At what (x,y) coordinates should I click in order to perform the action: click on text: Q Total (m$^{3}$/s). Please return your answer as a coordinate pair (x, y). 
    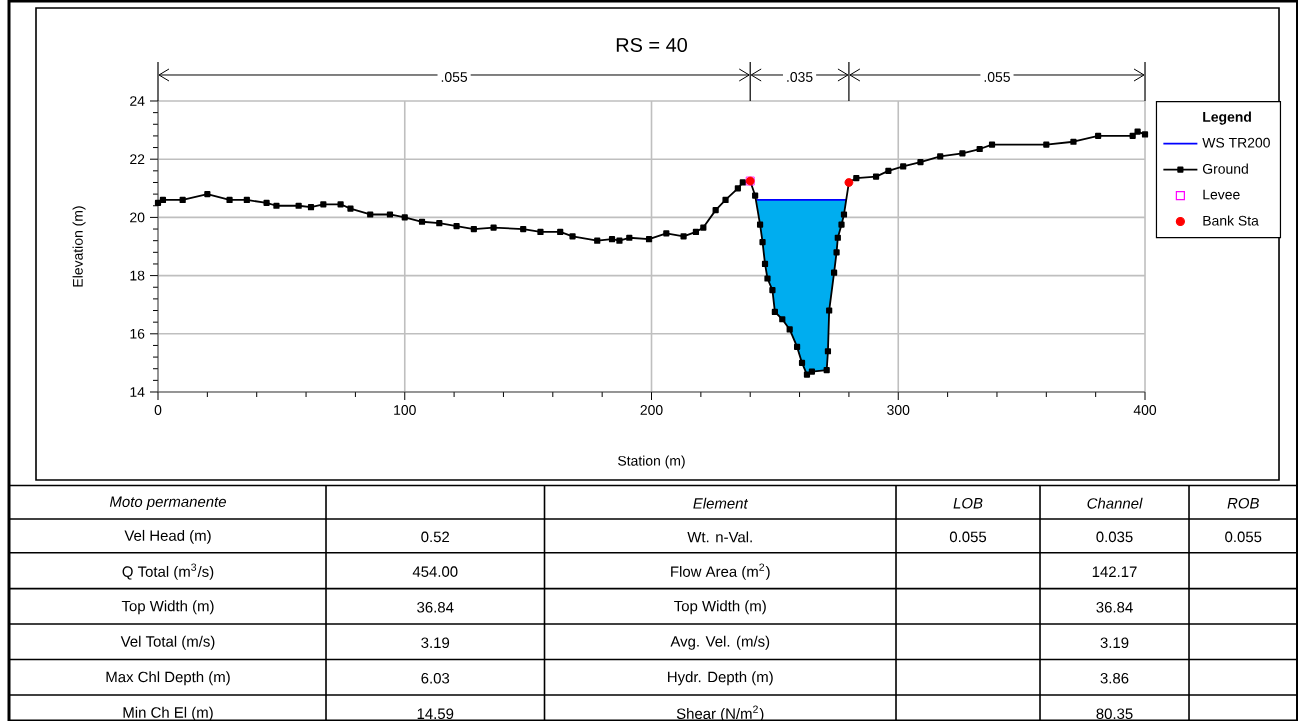
    Looking at the image, I should click on (168, 571).